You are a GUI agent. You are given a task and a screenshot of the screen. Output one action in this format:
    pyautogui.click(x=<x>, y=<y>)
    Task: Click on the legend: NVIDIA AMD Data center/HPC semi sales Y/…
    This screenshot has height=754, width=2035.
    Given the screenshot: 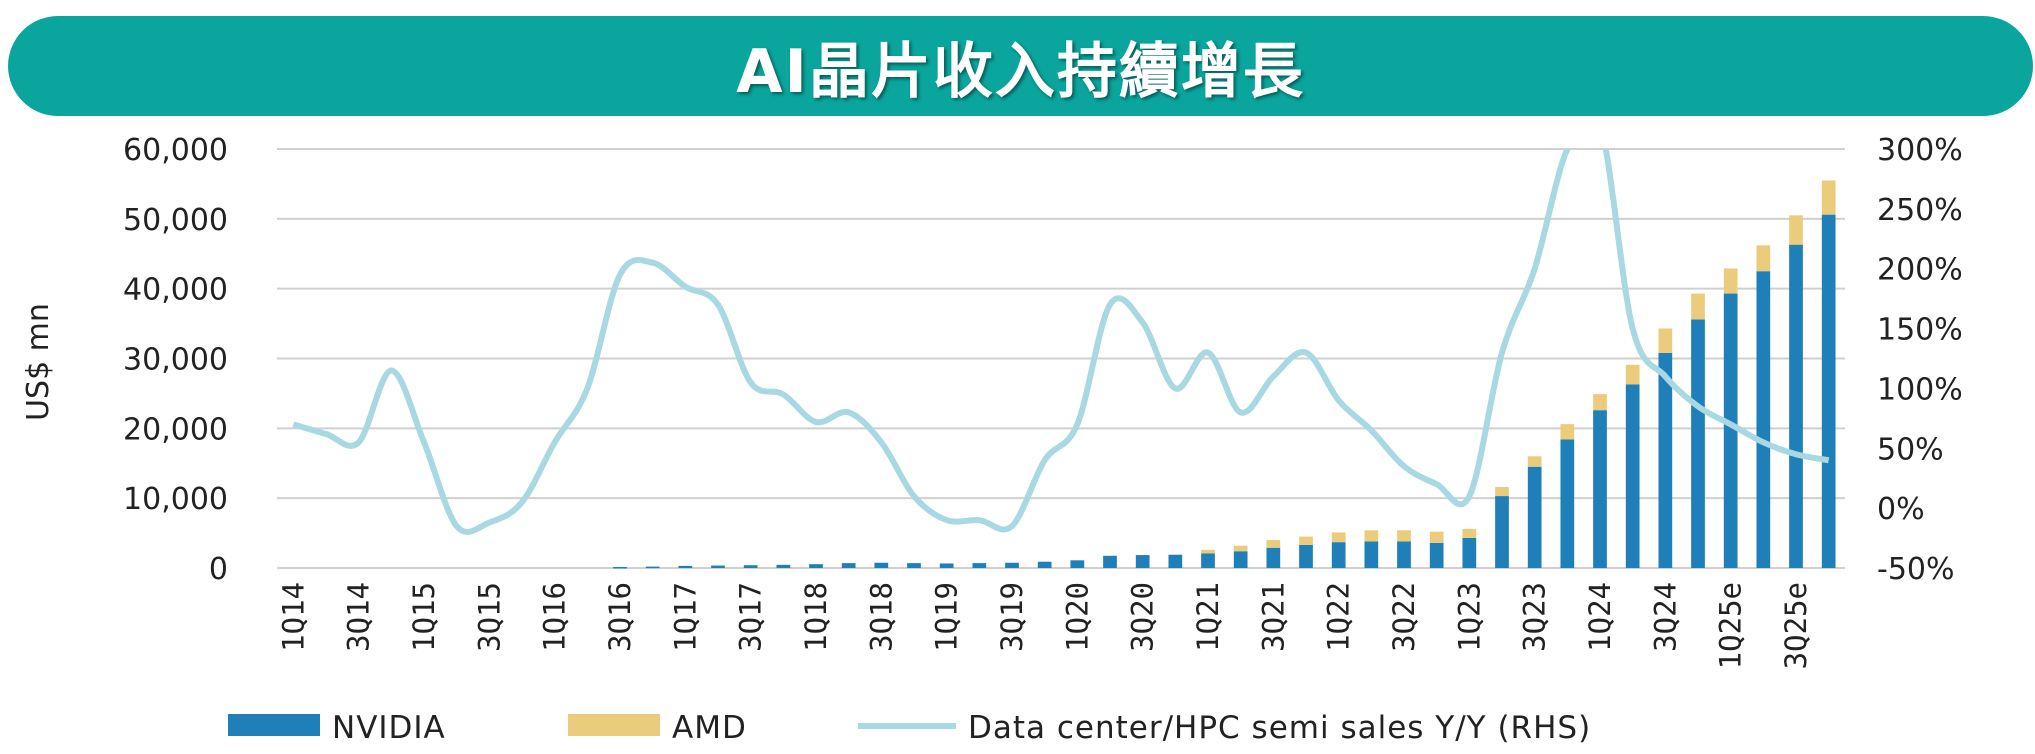 What is the action you would take?
    pyautogui.click(x=909, y=728)
    